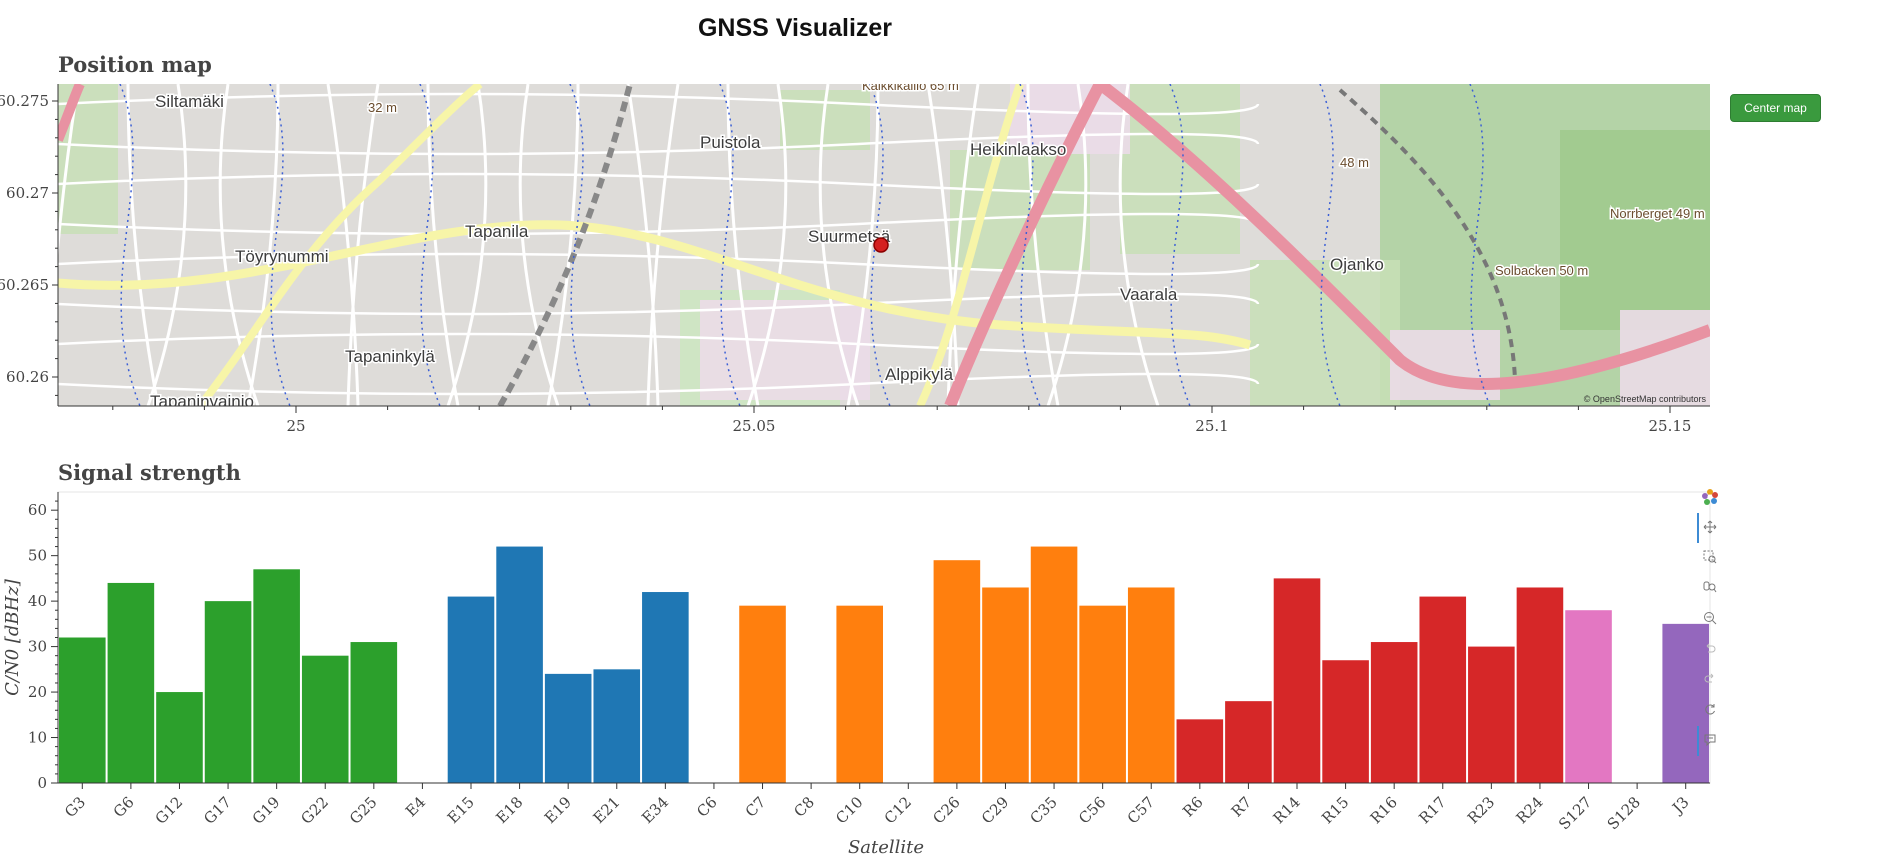 The width and height of the screenshot is (1880, 859). I want to click on park-area, so click(1635, 230).